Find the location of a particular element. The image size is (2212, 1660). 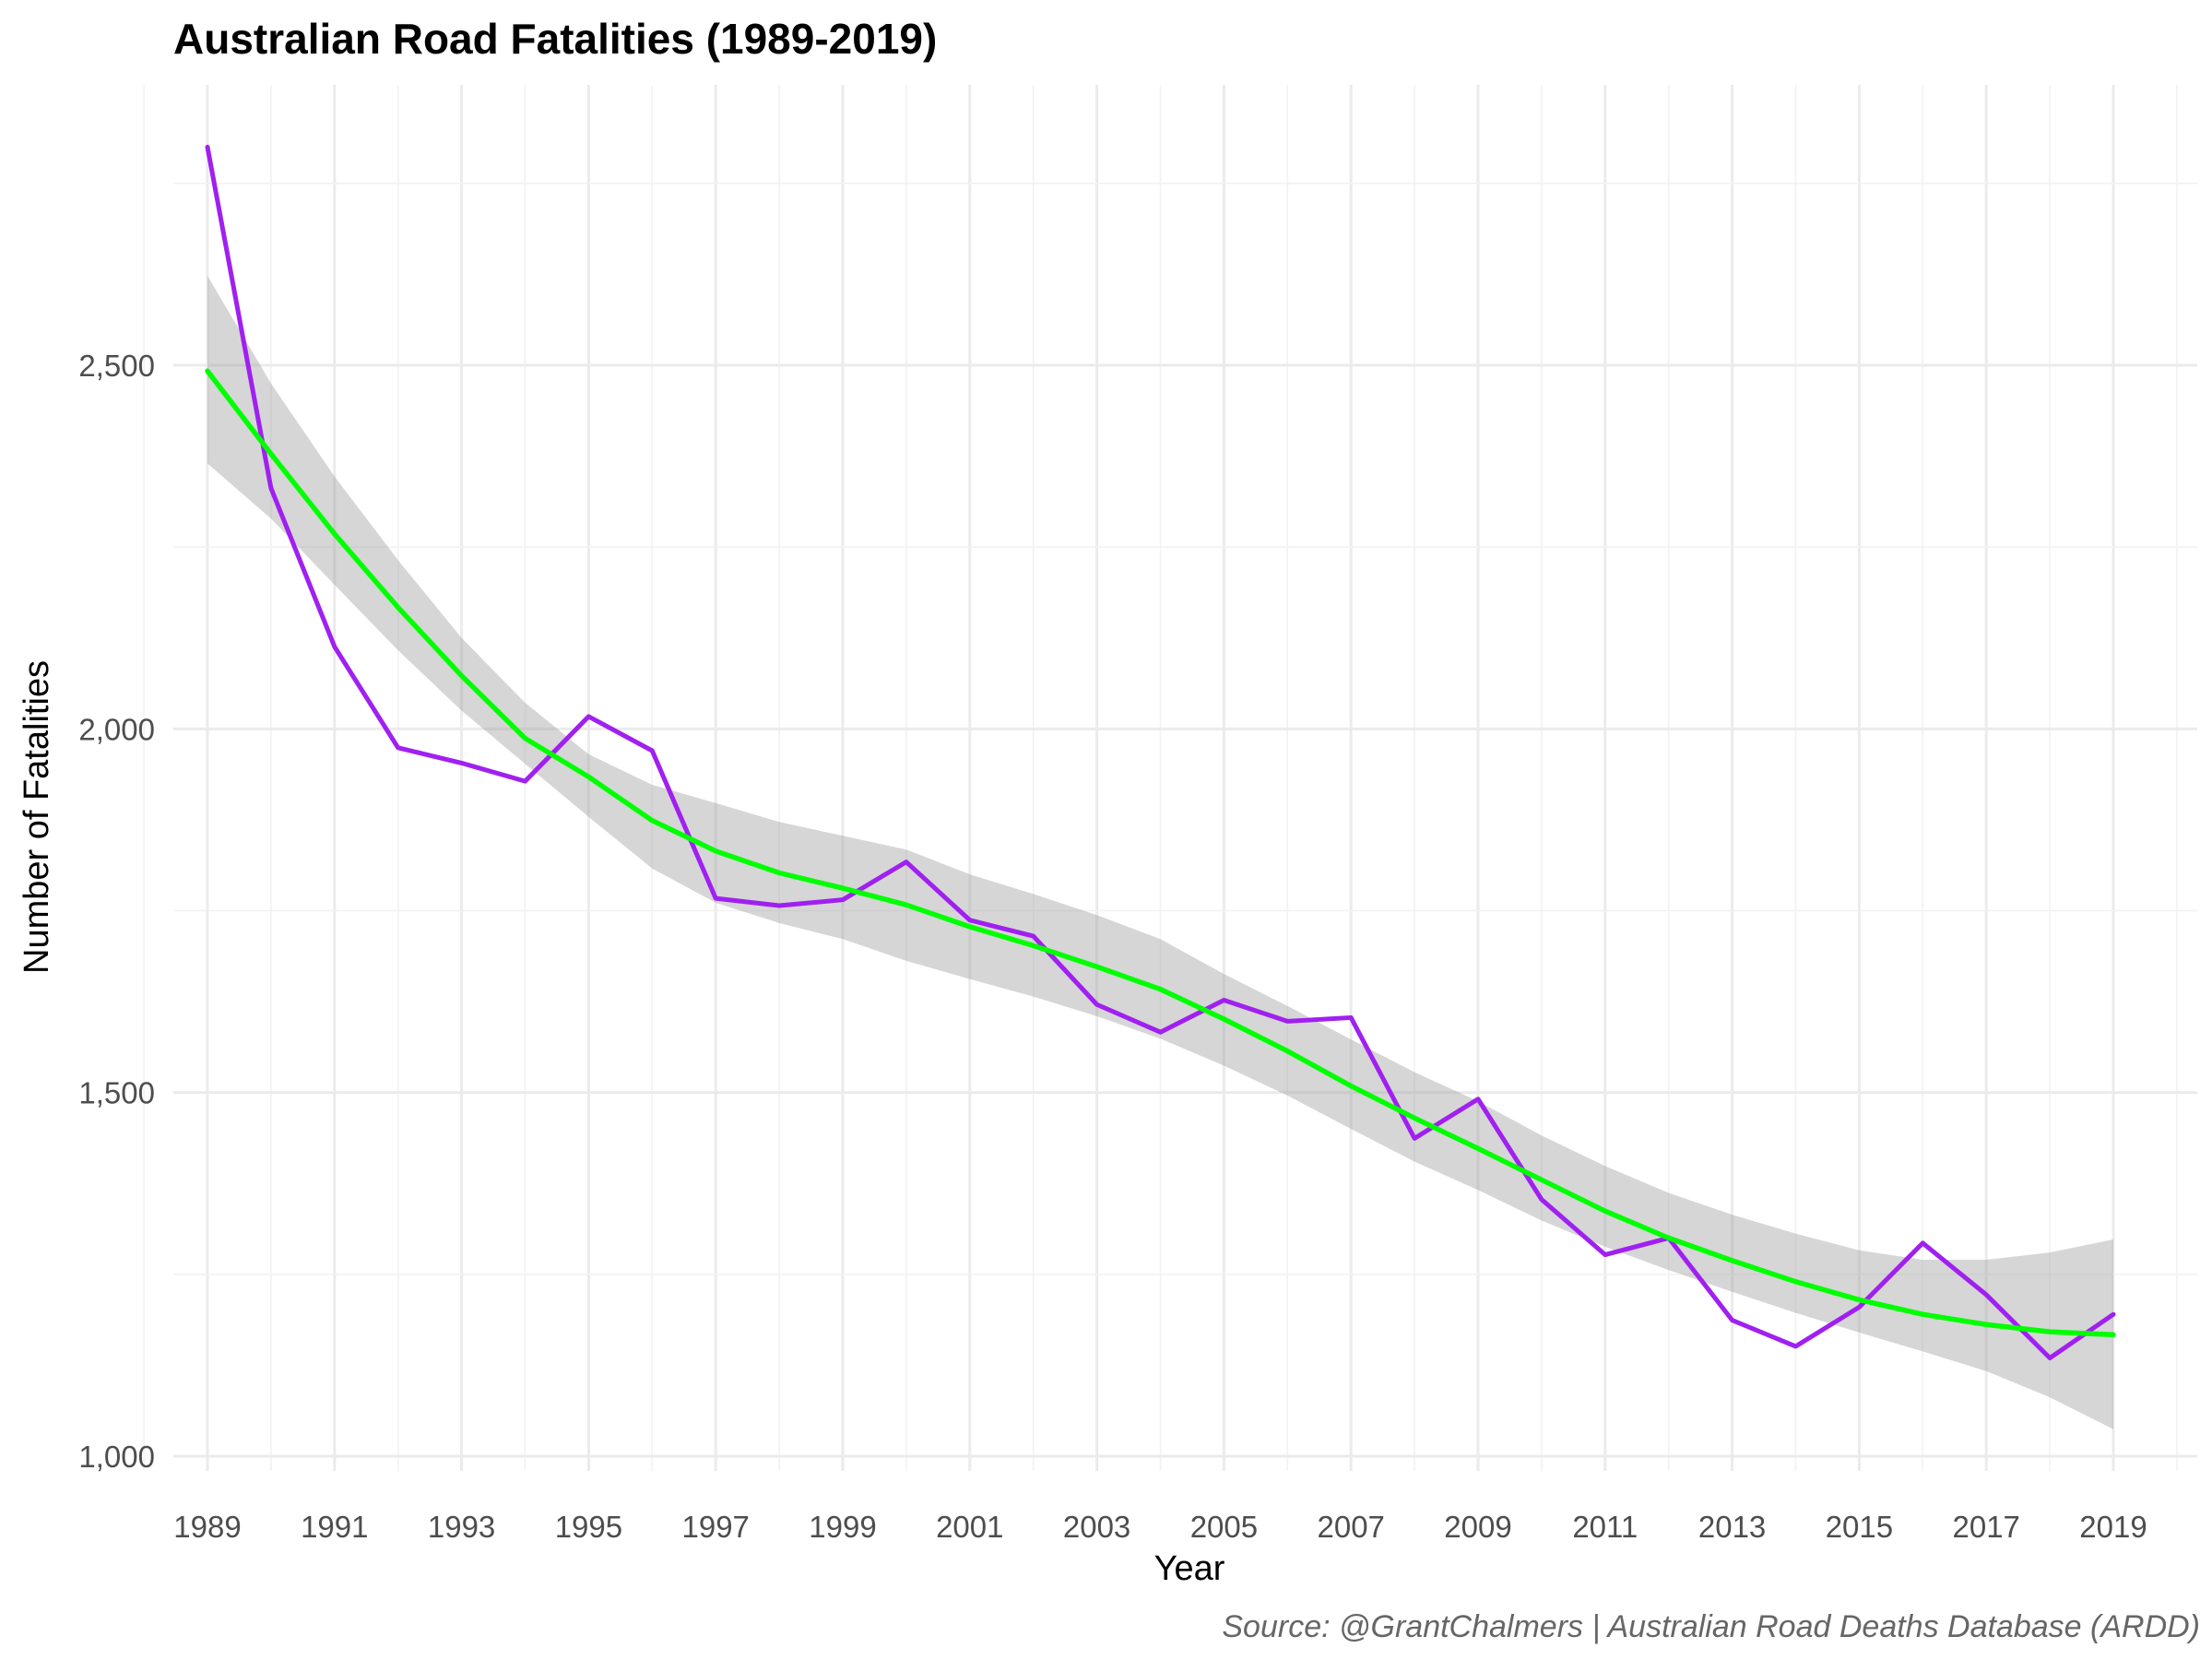

x-tick-label: 1991 is located at coordinates (335, 1527).